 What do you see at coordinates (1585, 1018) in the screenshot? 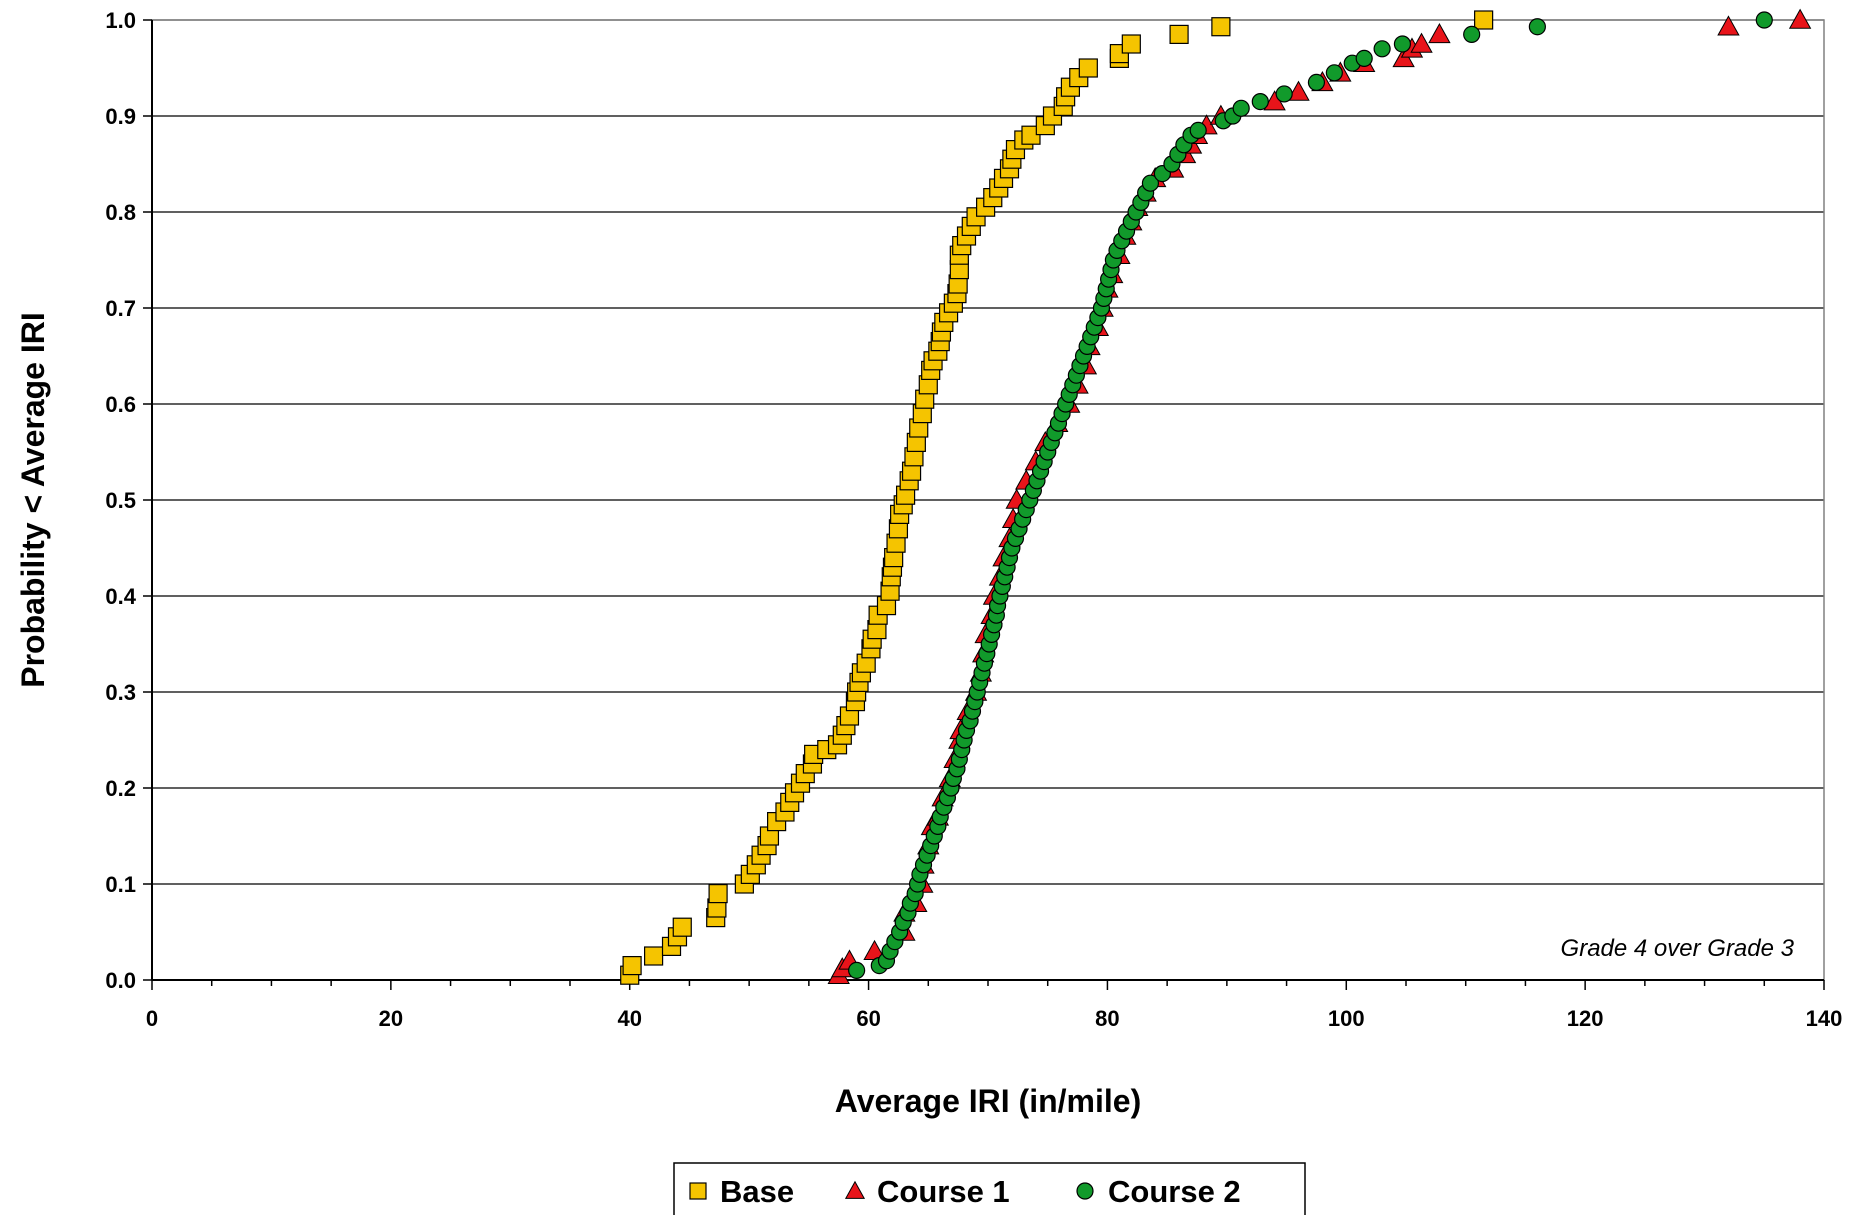
I see `x-tick-label: 120` at bounding box center [1585, 1018].